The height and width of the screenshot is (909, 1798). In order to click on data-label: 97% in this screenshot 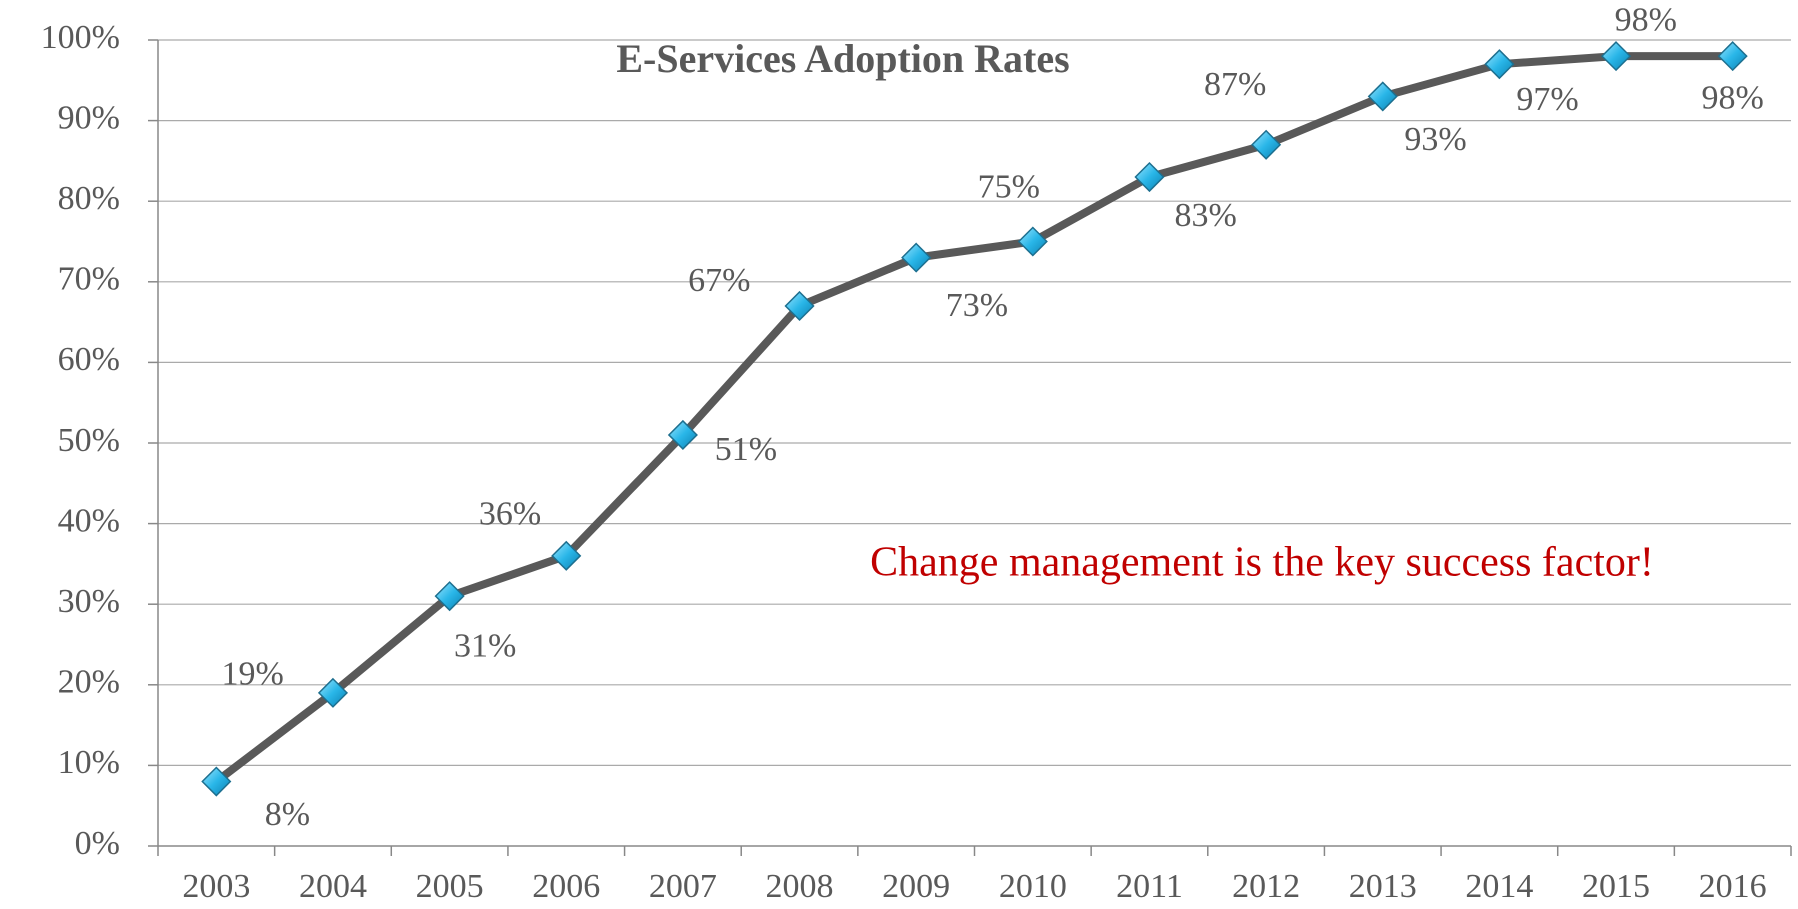, I will do `click(1547, 99)`.